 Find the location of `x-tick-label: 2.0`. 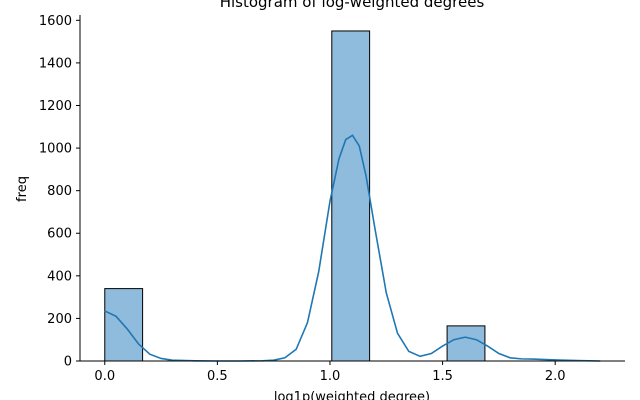

x-tick-label: 2.0 is located at coordinates (555, 376).